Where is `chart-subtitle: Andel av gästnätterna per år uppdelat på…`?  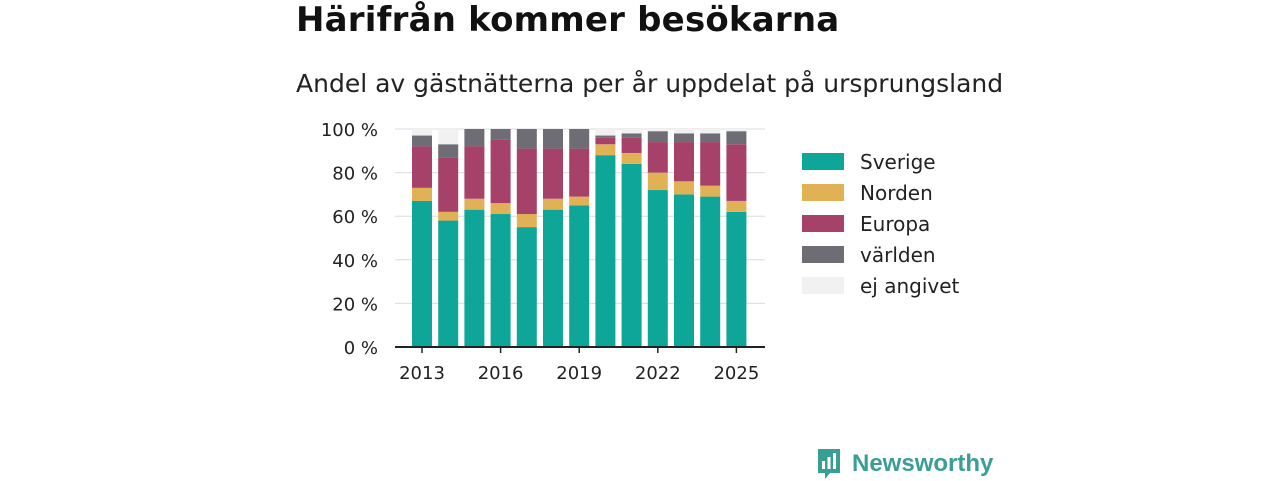 chart-subtitle: Andel av gästnätterna per år uppdelat på… is located at coordinates (650, 83).